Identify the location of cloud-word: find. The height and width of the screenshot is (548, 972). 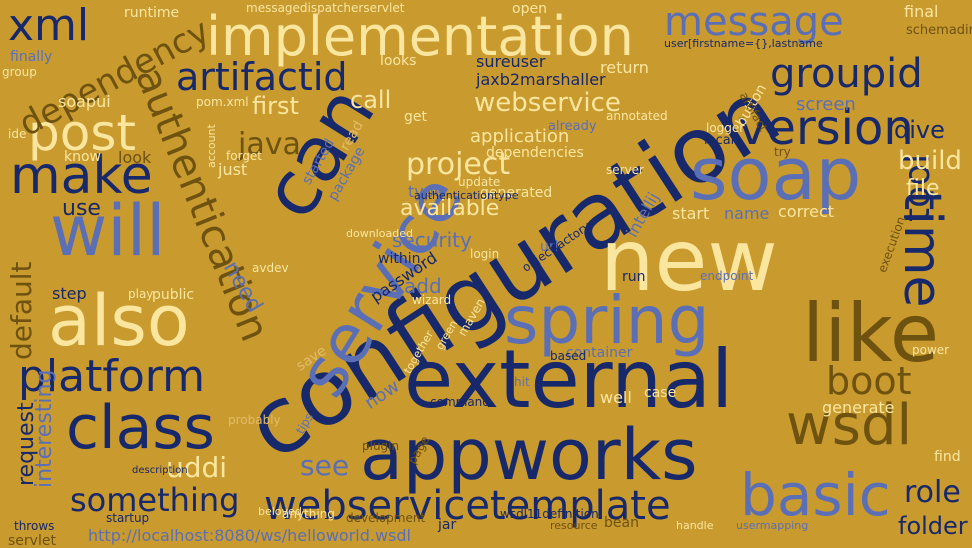
(947, 457).